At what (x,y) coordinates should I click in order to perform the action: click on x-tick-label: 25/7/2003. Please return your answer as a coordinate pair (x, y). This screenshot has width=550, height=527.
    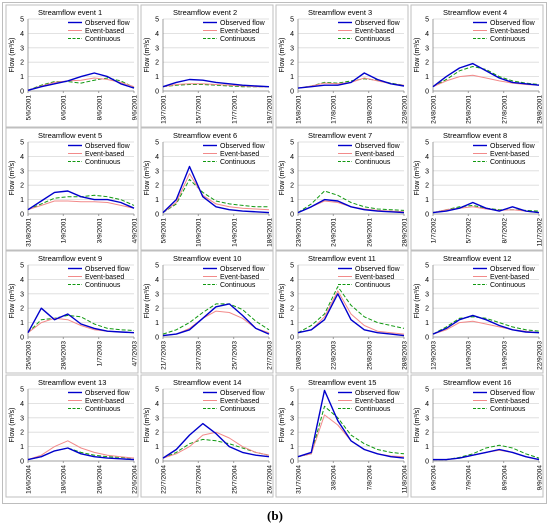
    Looking at the image, I should click on (234, 355).